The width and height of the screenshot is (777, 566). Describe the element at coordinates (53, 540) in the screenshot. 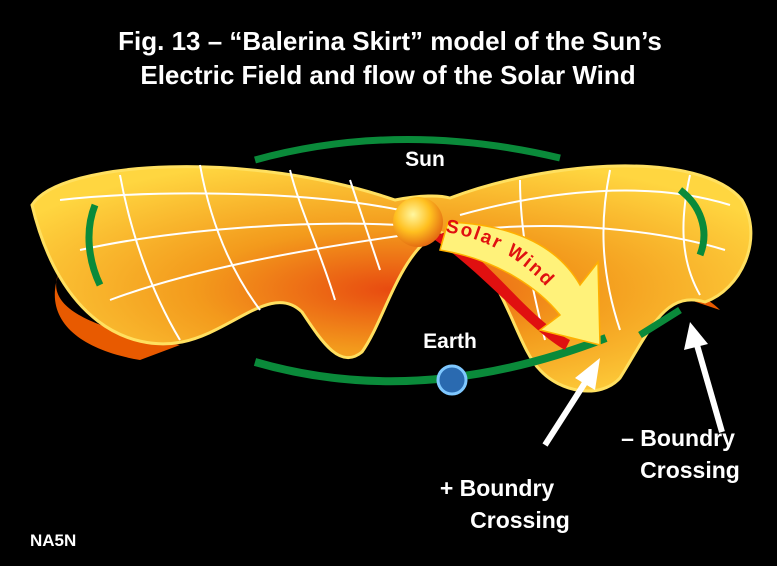

I see `credit: NA5N` at that location.